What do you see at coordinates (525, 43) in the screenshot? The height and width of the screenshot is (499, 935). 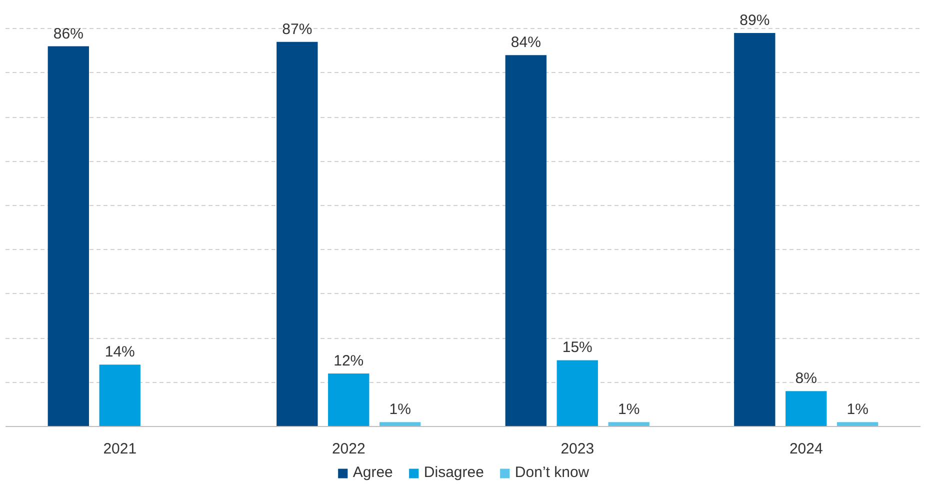 I see `data-label: 84%` at bounding box center [525, 43].